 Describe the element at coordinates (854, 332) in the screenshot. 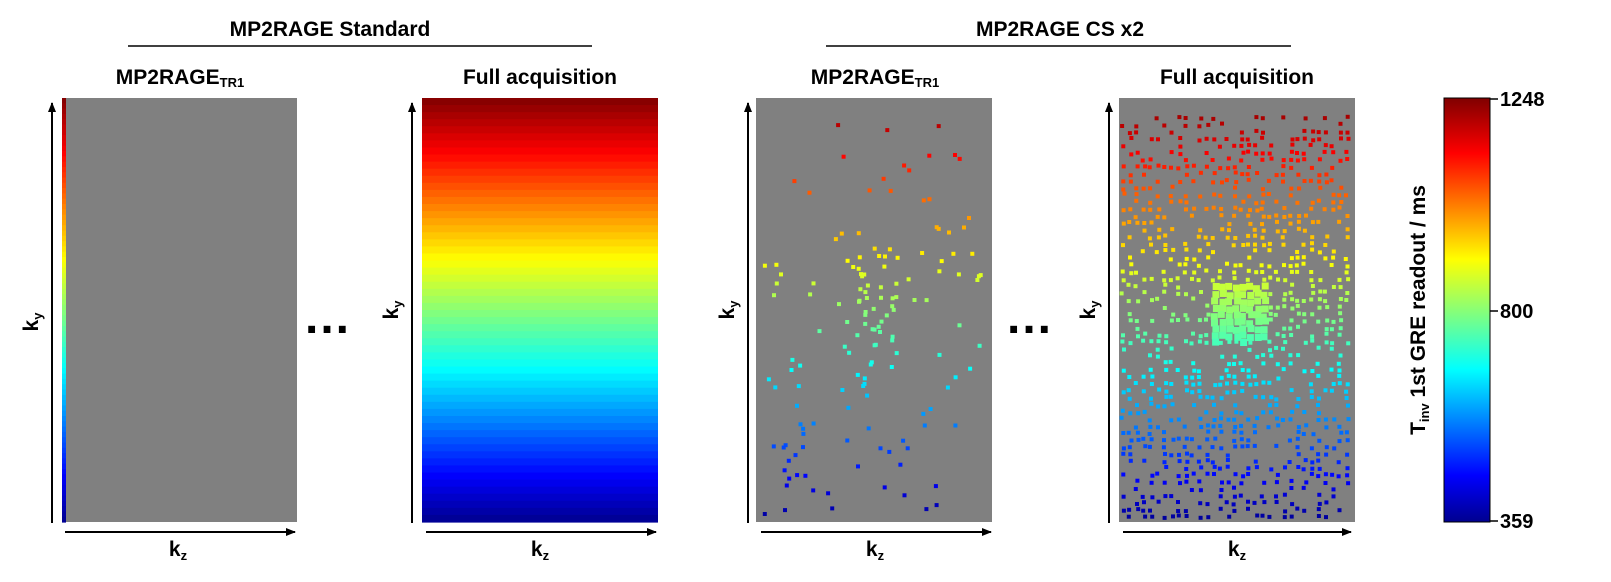

I see `axes-panel-3: ky kz` at that location.